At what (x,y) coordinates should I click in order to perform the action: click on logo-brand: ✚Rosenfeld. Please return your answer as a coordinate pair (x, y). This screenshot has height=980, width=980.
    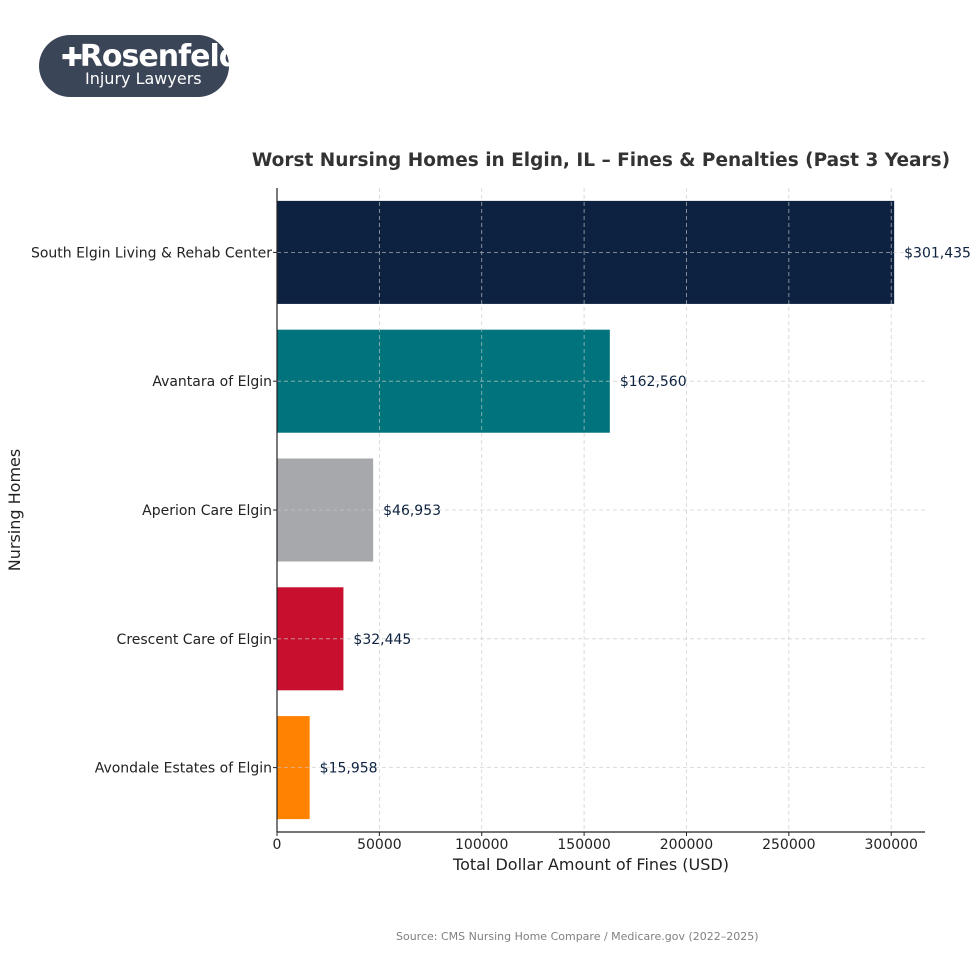
    Looking at the image, I should click on (150, 56).